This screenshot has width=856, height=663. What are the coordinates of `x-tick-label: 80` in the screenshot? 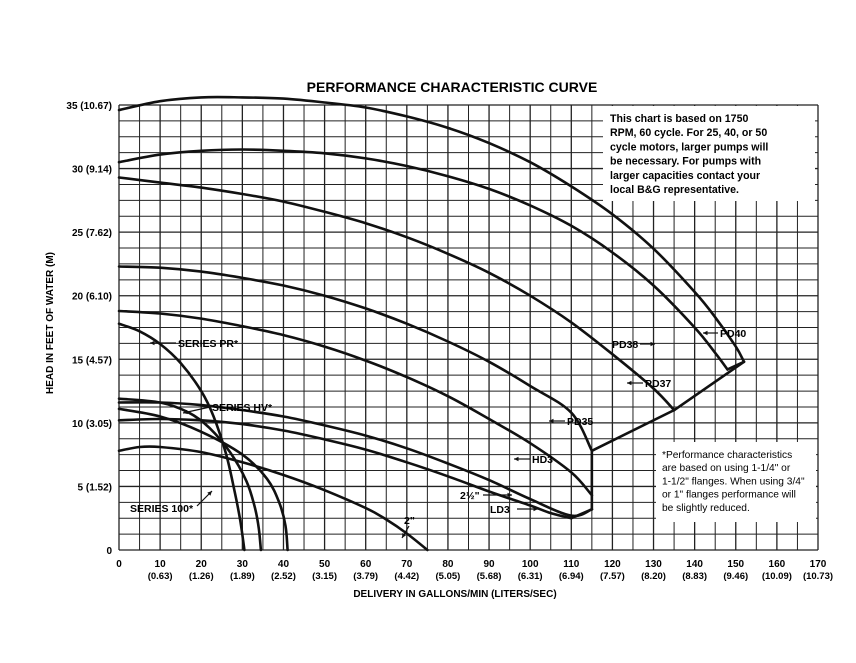 It's located at (448, 564).